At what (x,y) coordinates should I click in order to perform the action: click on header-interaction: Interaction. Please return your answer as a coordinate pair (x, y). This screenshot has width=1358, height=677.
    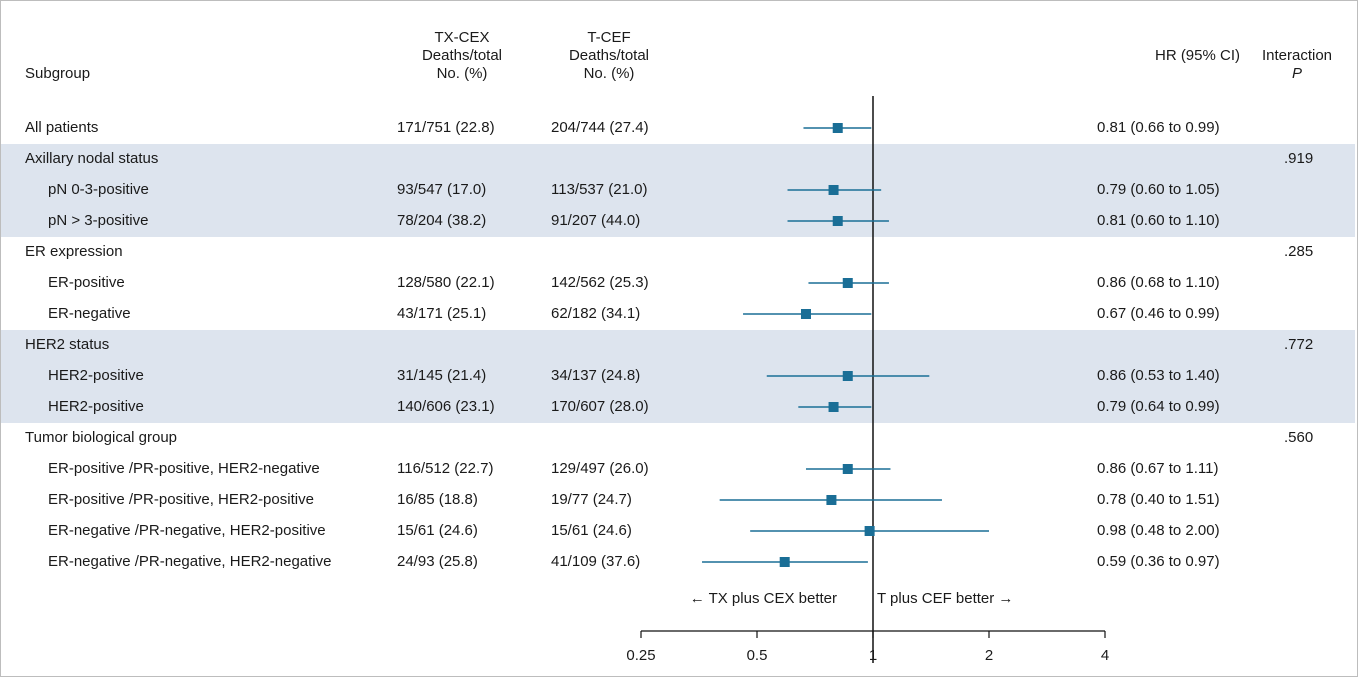
    Looking at the image, I should click on (1297, 55).